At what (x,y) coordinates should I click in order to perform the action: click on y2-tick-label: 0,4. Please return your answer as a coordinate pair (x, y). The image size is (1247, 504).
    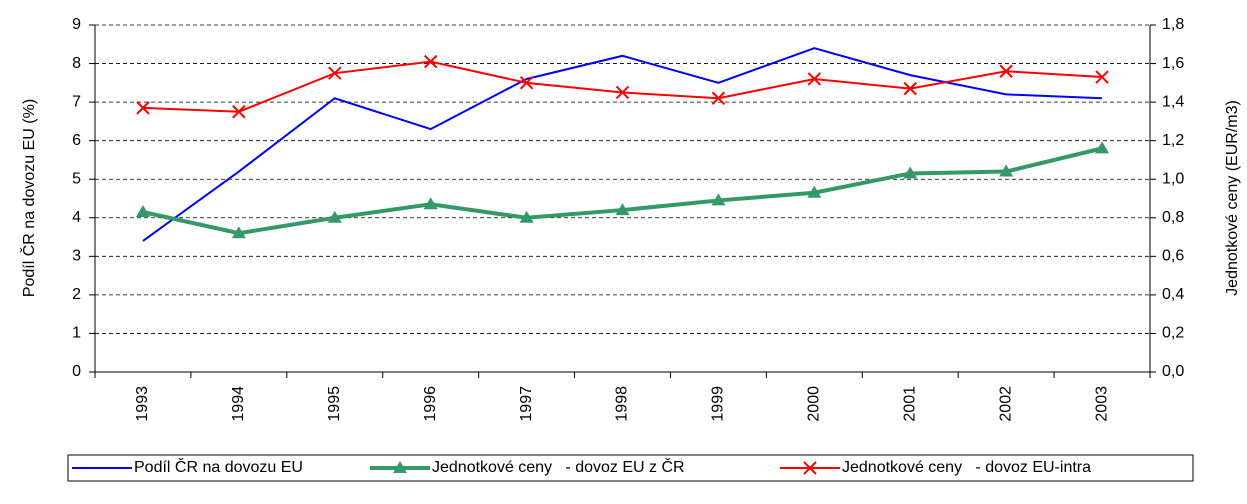
    Looking at the image, I should click on (1173, 294).